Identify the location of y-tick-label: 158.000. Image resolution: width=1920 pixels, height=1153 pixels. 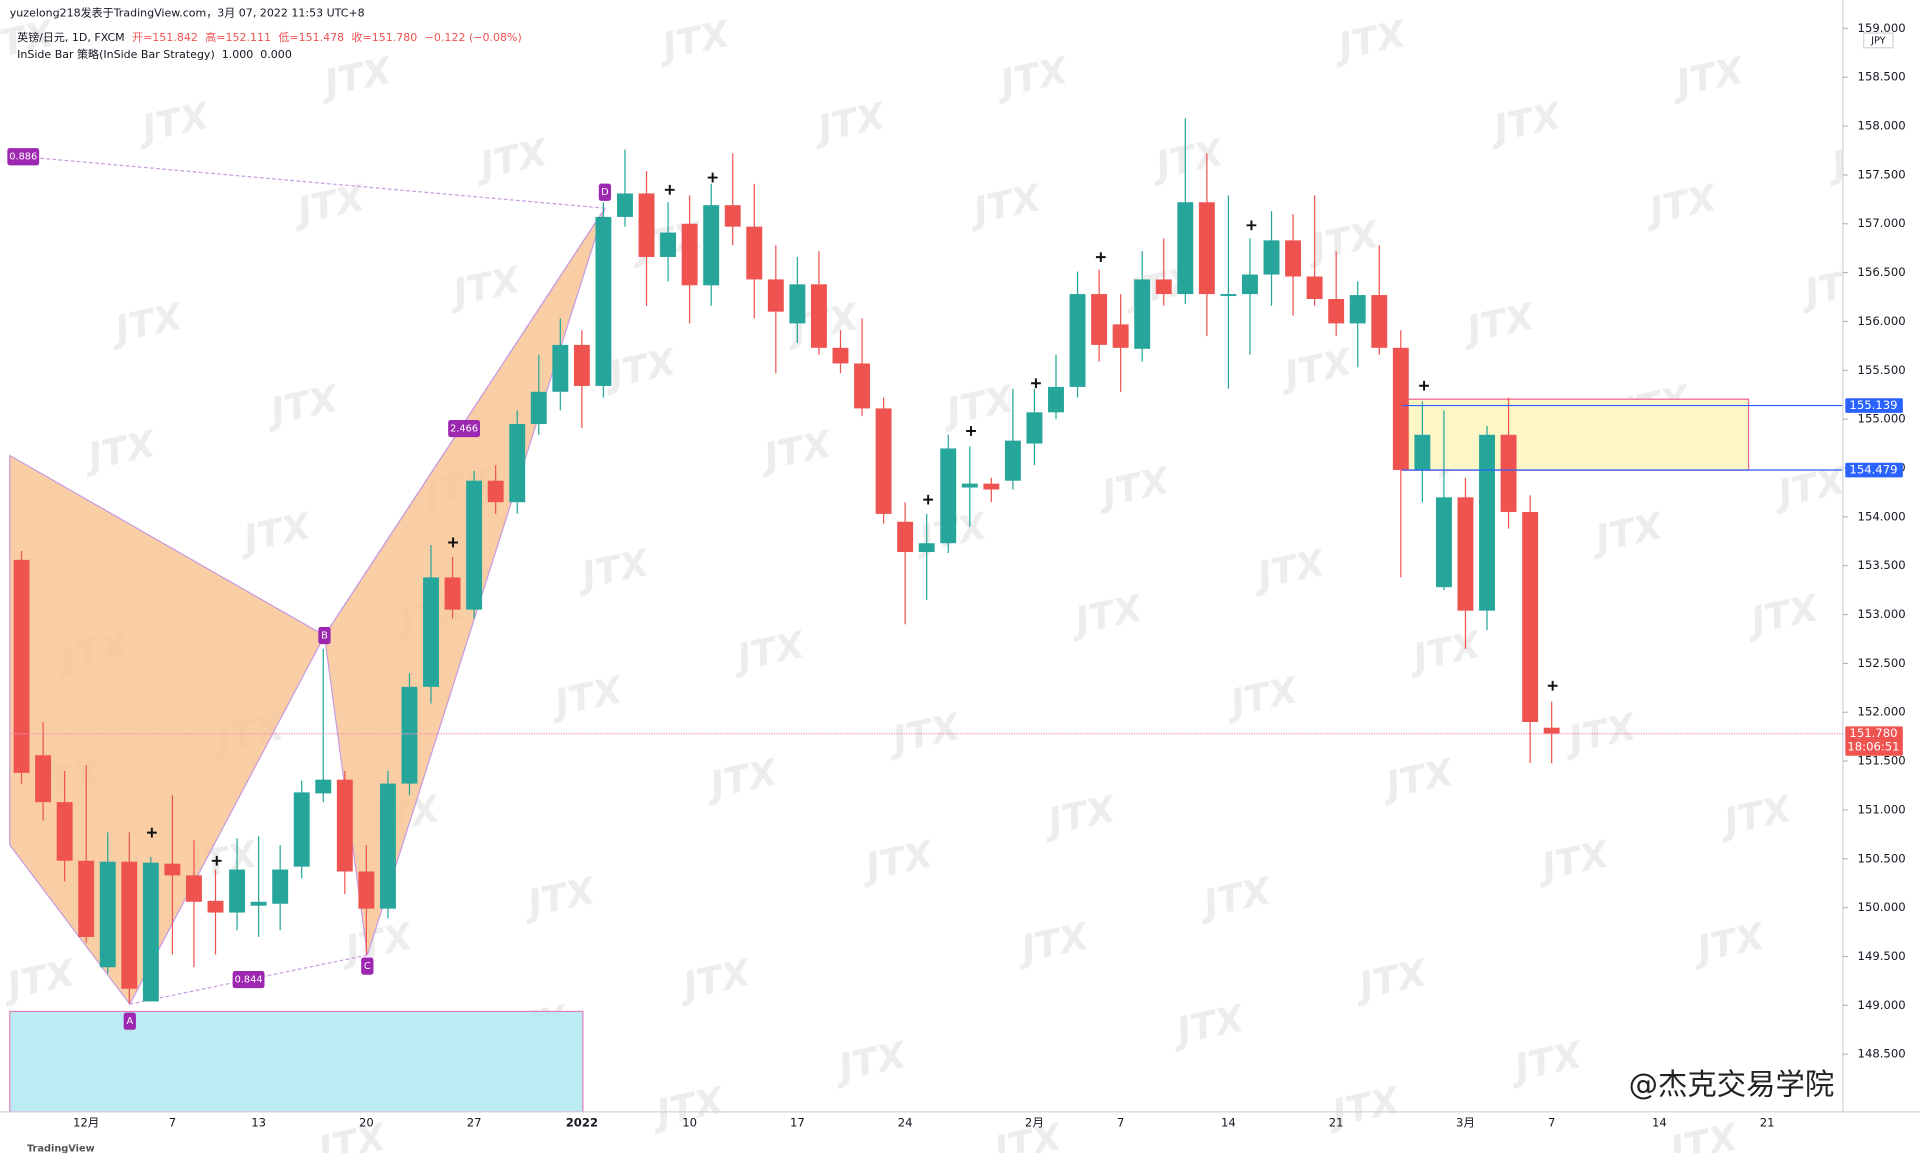
(1882, 126).